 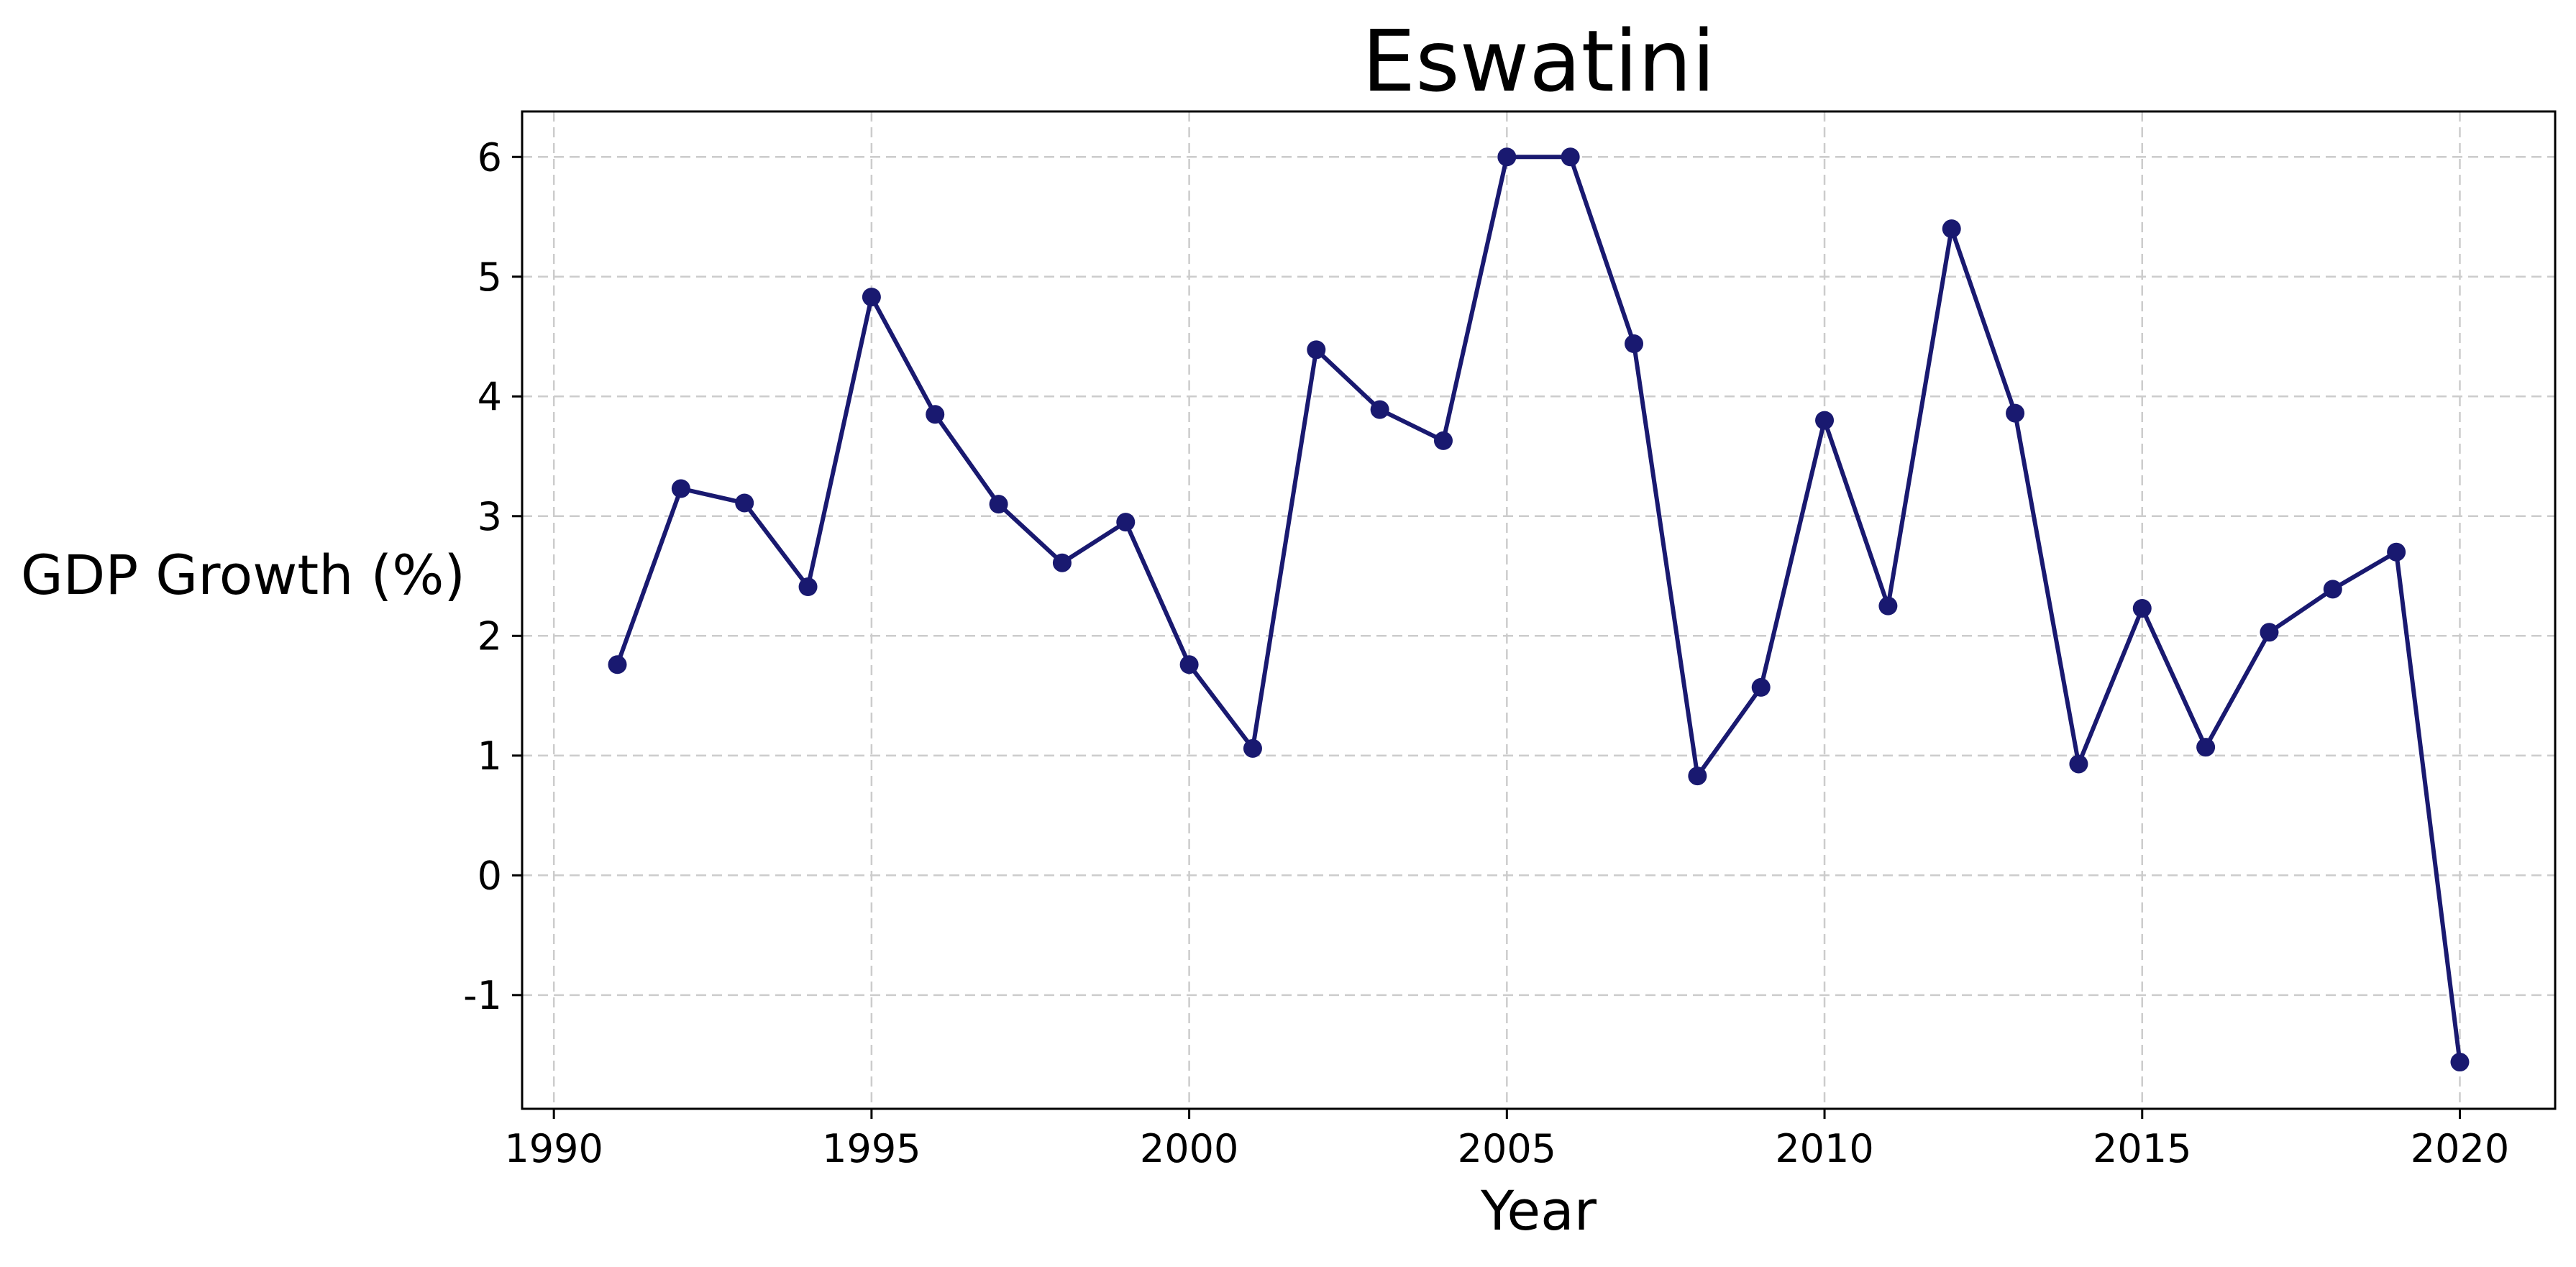 What do you see at coordinates (1824, 1148) in the screenshot?
I see `x-tick-label: 2010` at bounding box center [1824, 1148].